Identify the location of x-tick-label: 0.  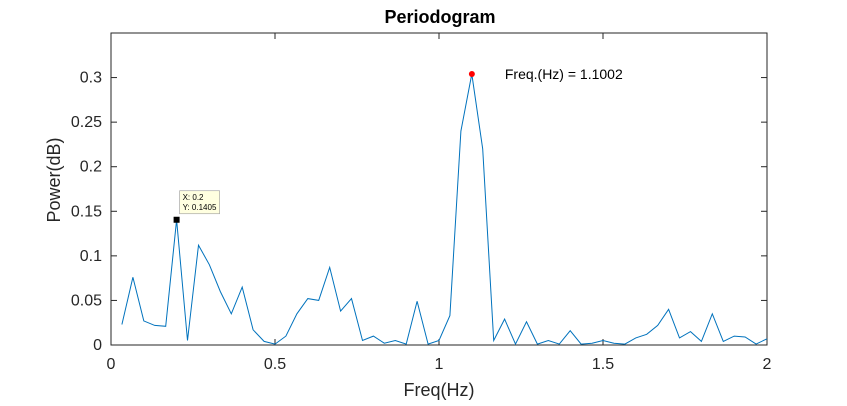
(111, 364).